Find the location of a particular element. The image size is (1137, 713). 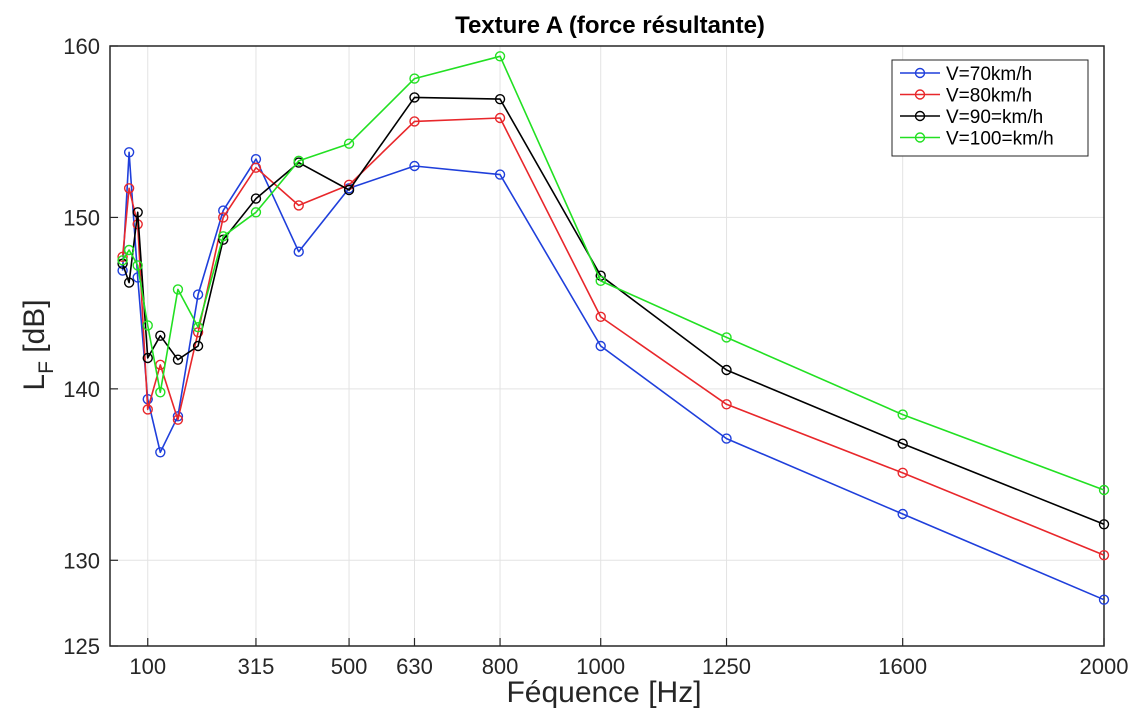

x-axis-label: Féquence [Hz] is located at coordinates (603, 692).